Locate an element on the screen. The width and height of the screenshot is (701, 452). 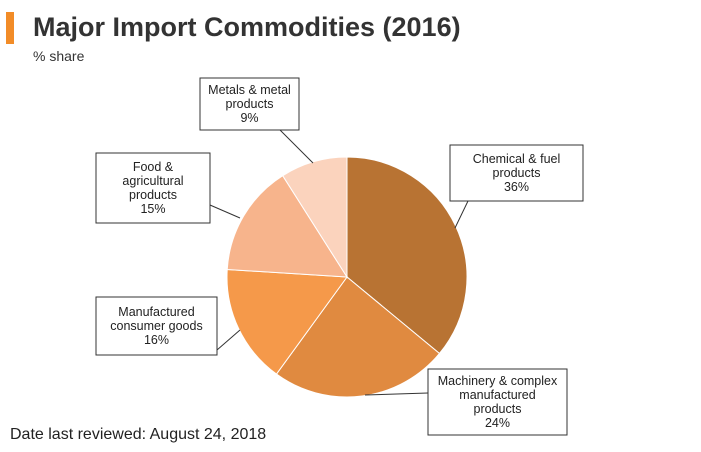
slice-name-label: consumer goods is located at coordinates (156, 326).